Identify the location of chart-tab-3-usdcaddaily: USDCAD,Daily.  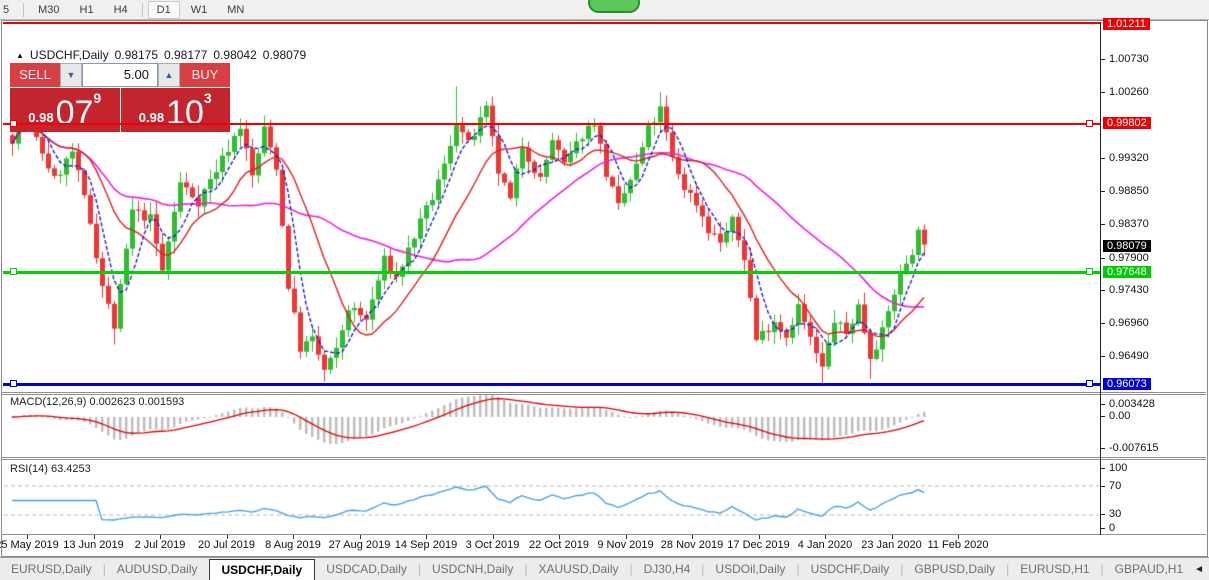
(366, 569).